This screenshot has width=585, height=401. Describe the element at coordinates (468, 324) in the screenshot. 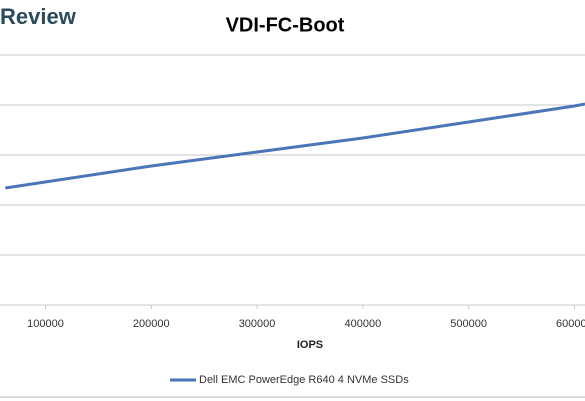

I see `x-tick-label: 500000` at that location.